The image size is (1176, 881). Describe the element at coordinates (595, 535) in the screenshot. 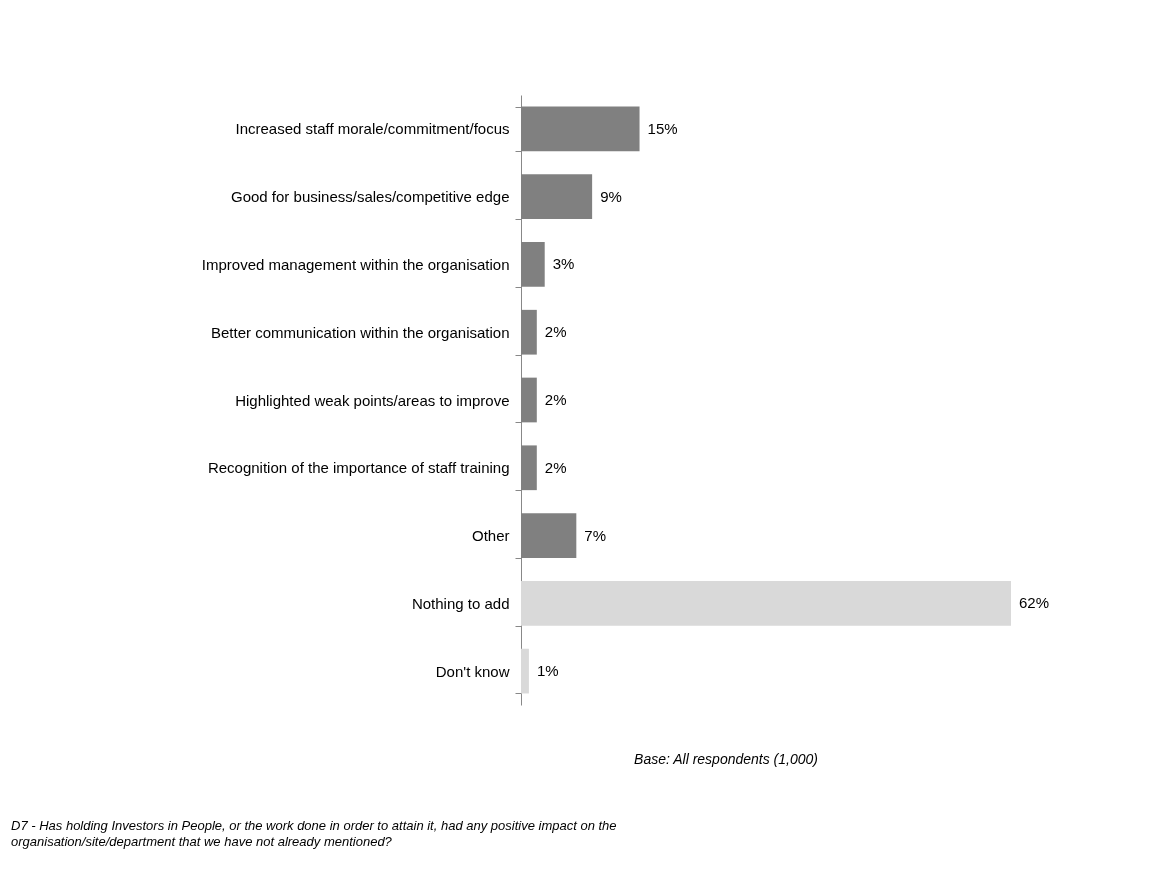

I see `data-label: 7%` at that location.